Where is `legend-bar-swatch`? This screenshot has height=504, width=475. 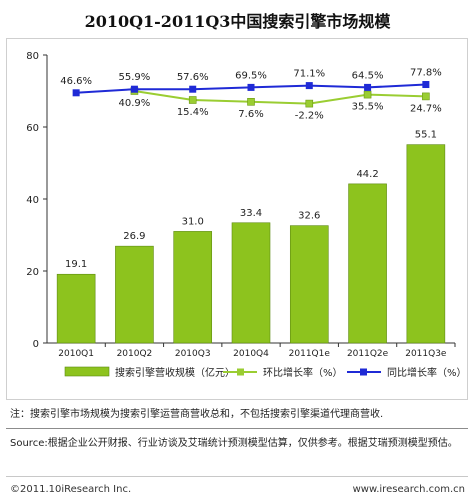
legend-bar-swatch is located at coordinates (87, 371).